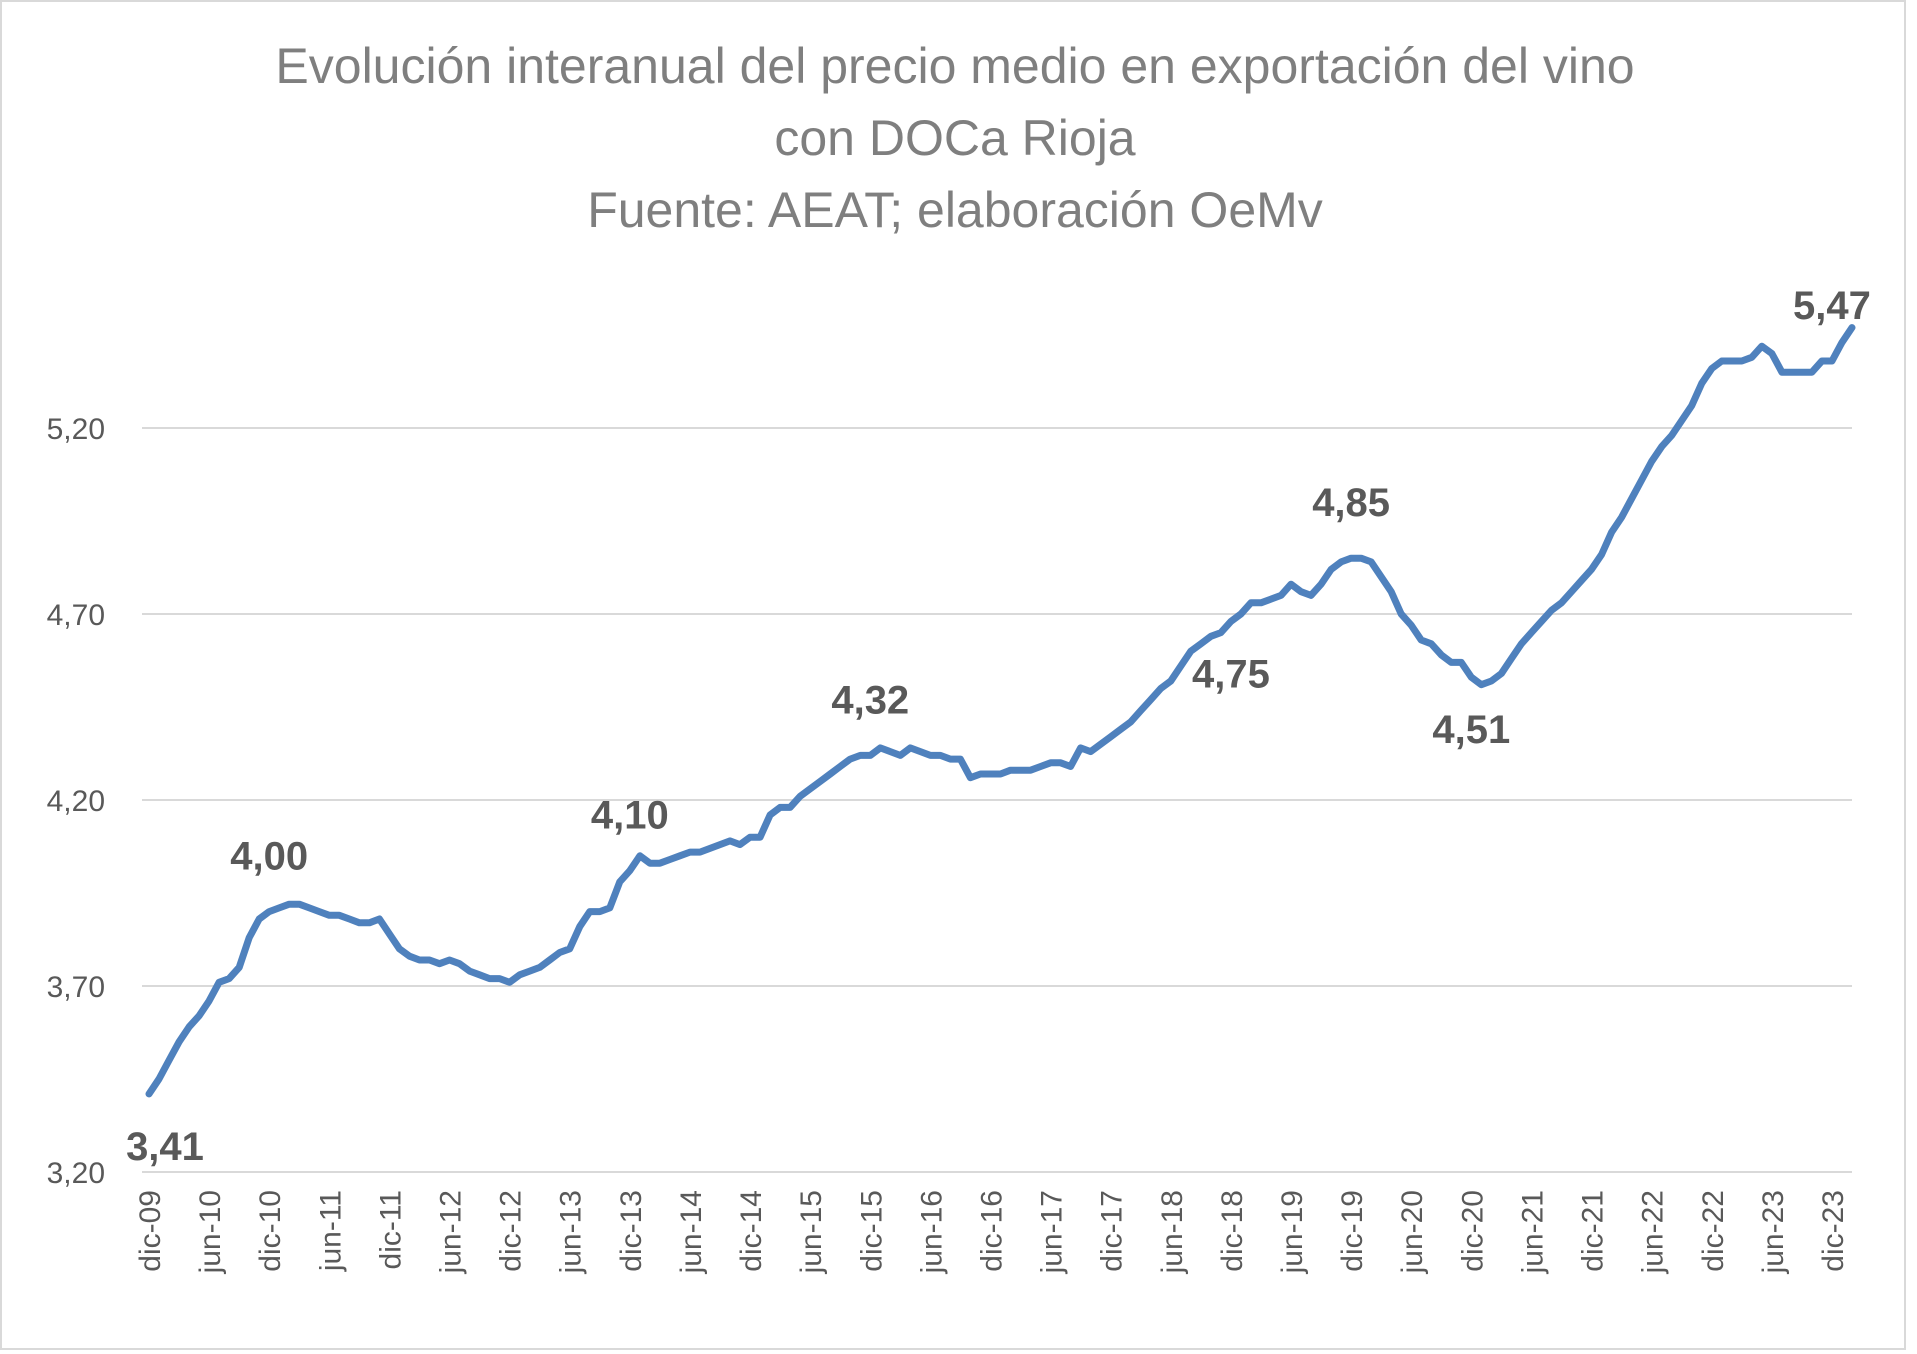 This screenshot has width=1917, height=1354. Describe the element at coordinates (76, 987) in the screenshot. I see `y-tick-label: 3,70` at that location.